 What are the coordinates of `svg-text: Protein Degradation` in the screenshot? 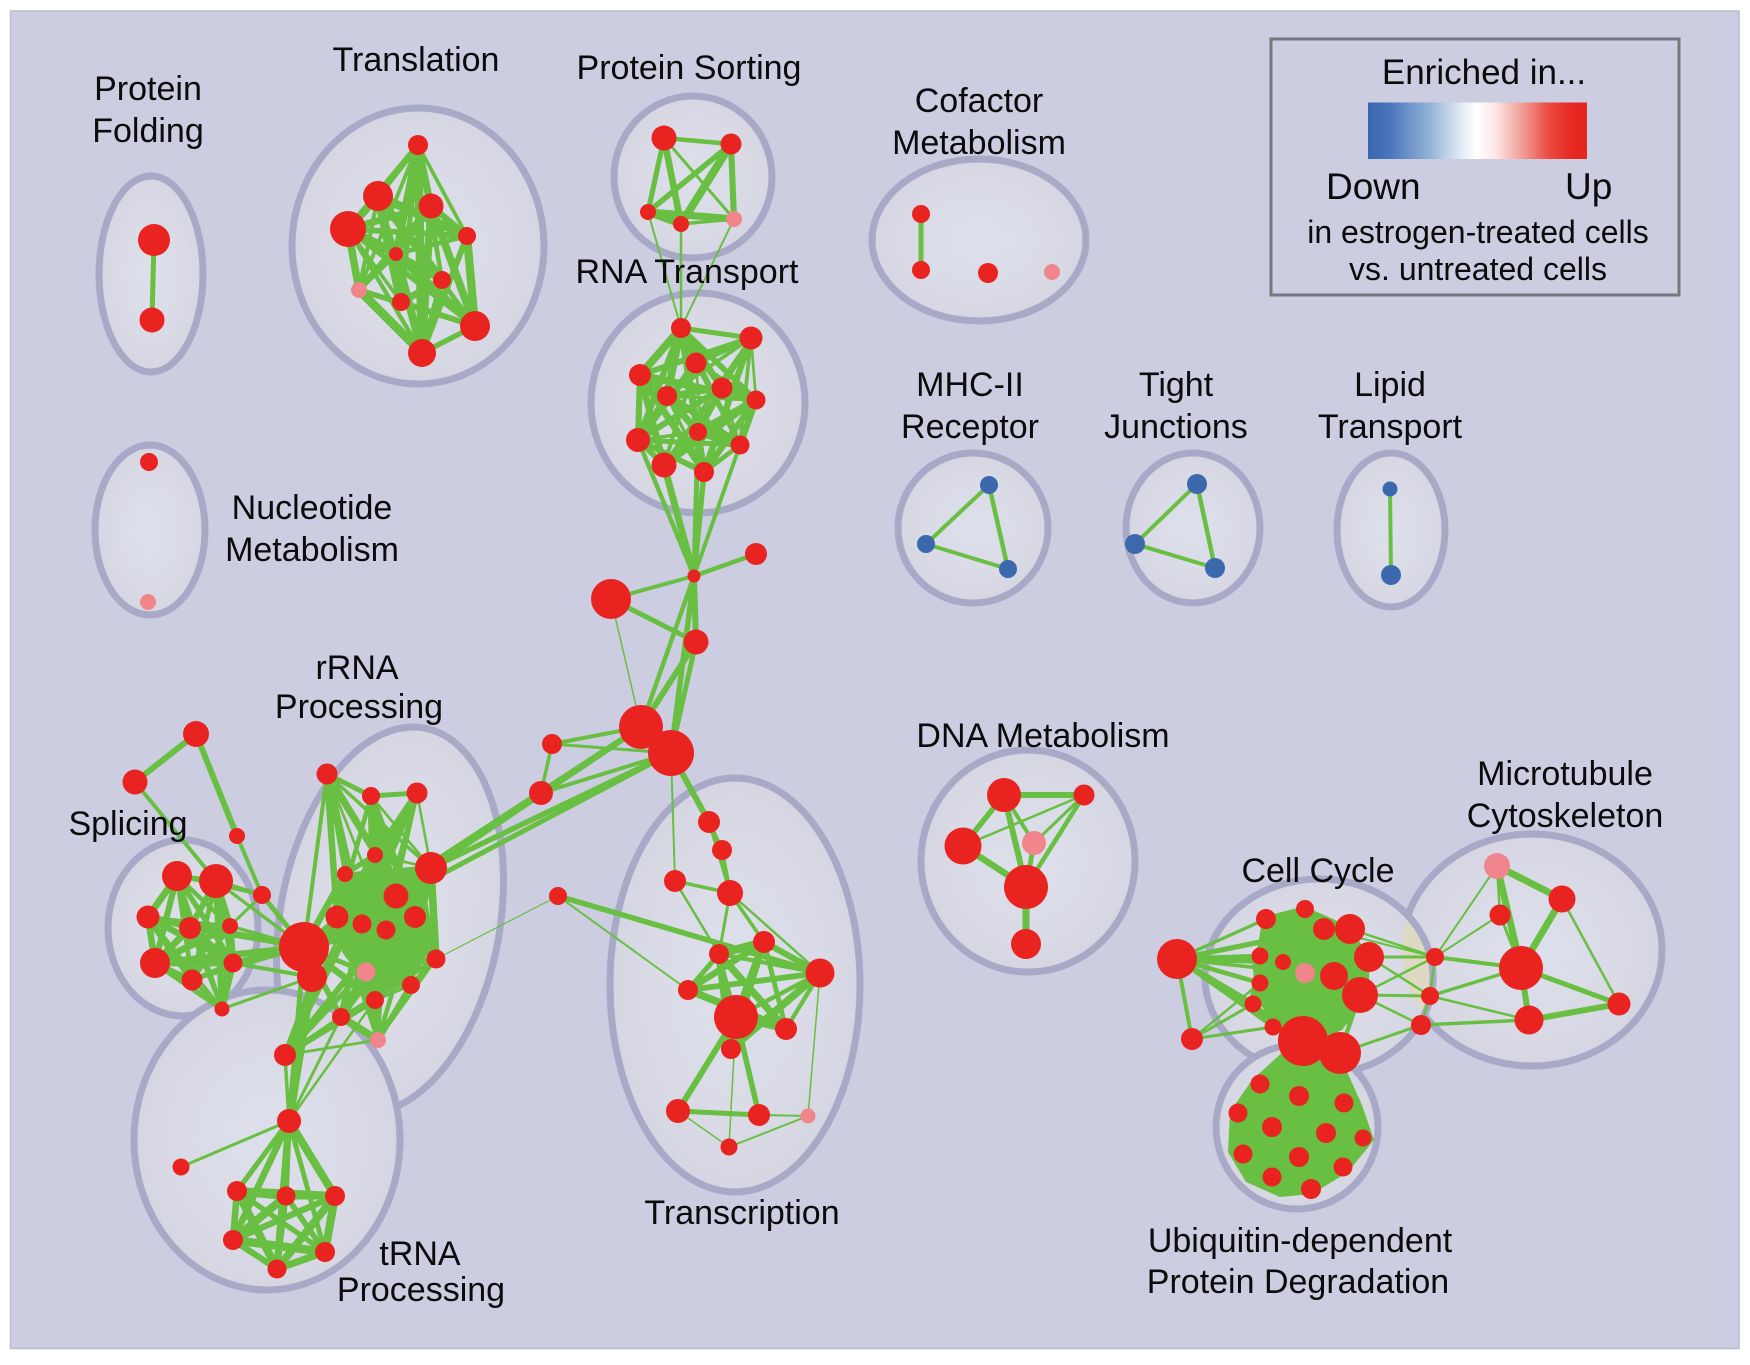 It's located at (1298, 1282).